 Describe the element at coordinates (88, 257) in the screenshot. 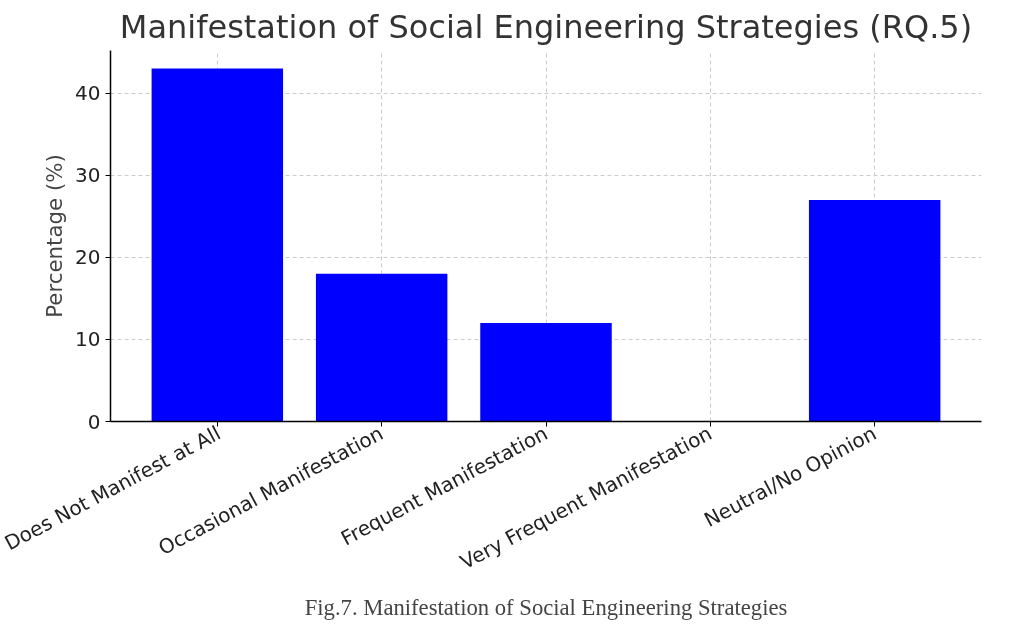

I see `y-tick-label: 20` at that location.